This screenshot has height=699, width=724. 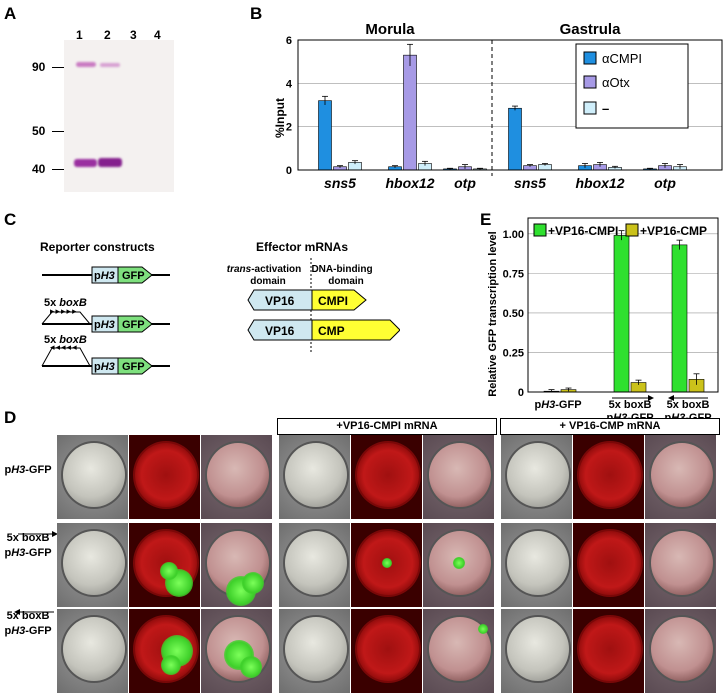 I want to click on legend-item-cmp: +VP16-CMP, so click(x=673, y=231).